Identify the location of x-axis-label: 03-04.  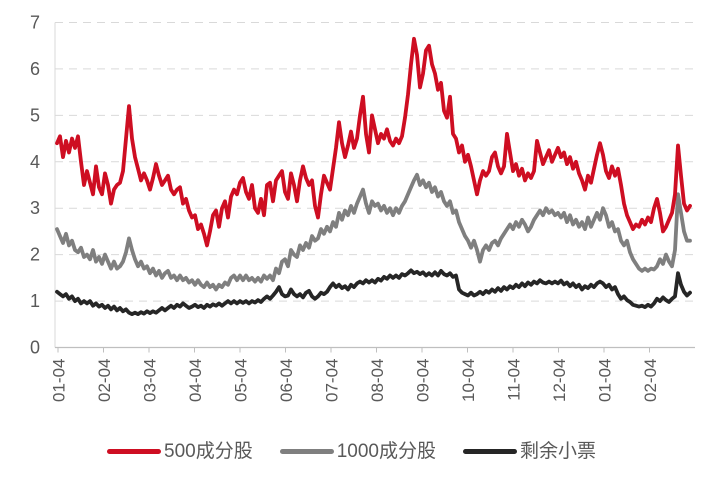
(150, 380).